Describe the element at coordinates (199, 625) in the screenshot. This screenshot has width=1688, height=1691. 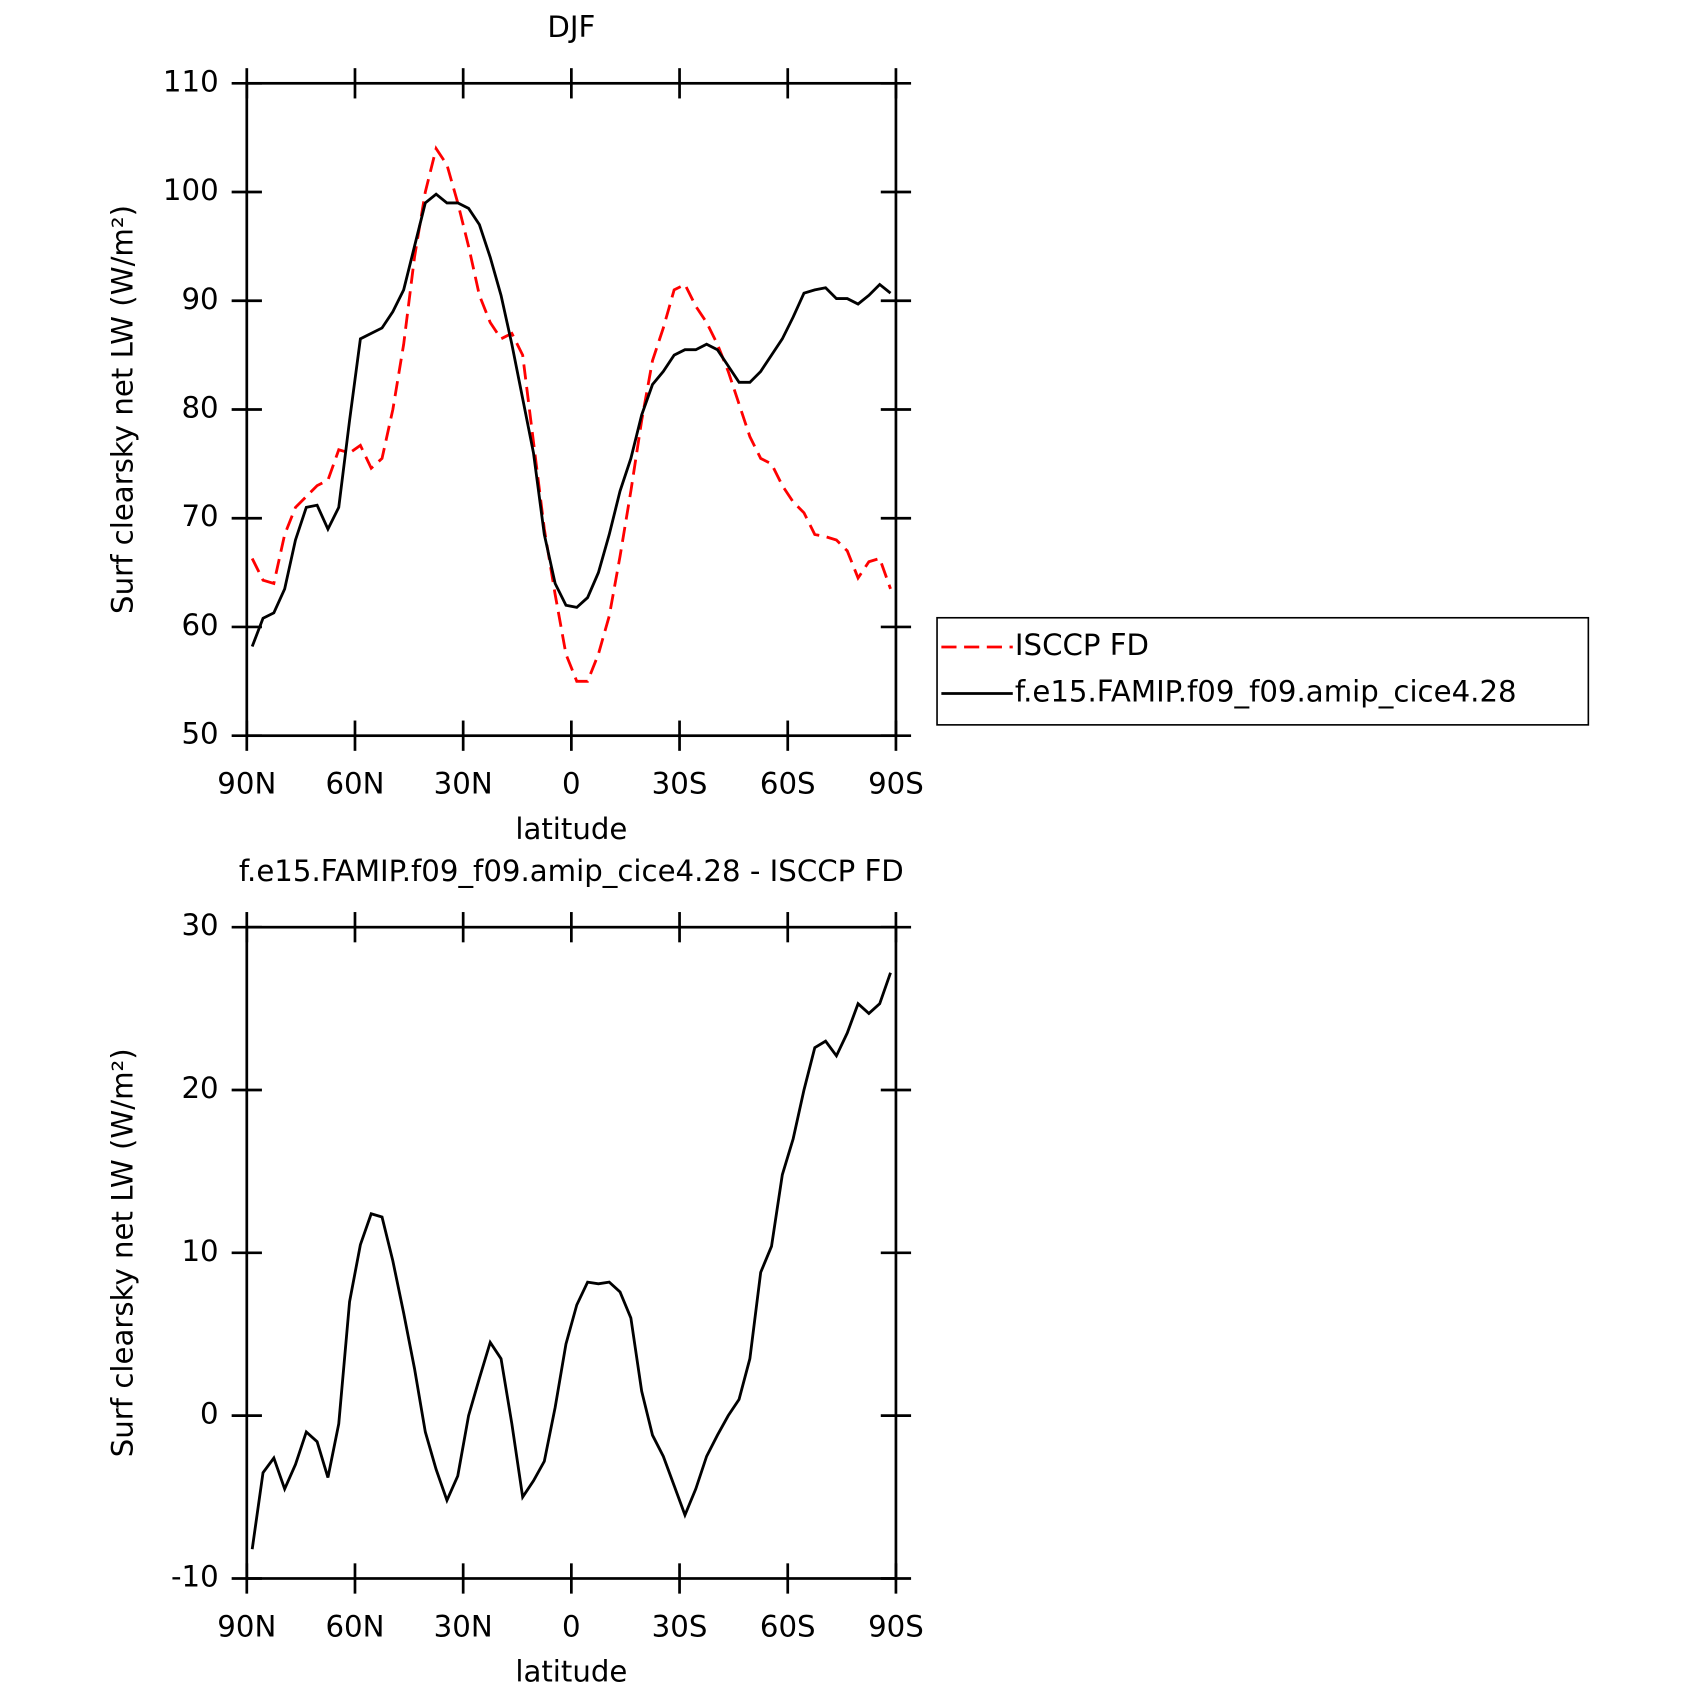
I see `y-tick-label: 60` at that location.